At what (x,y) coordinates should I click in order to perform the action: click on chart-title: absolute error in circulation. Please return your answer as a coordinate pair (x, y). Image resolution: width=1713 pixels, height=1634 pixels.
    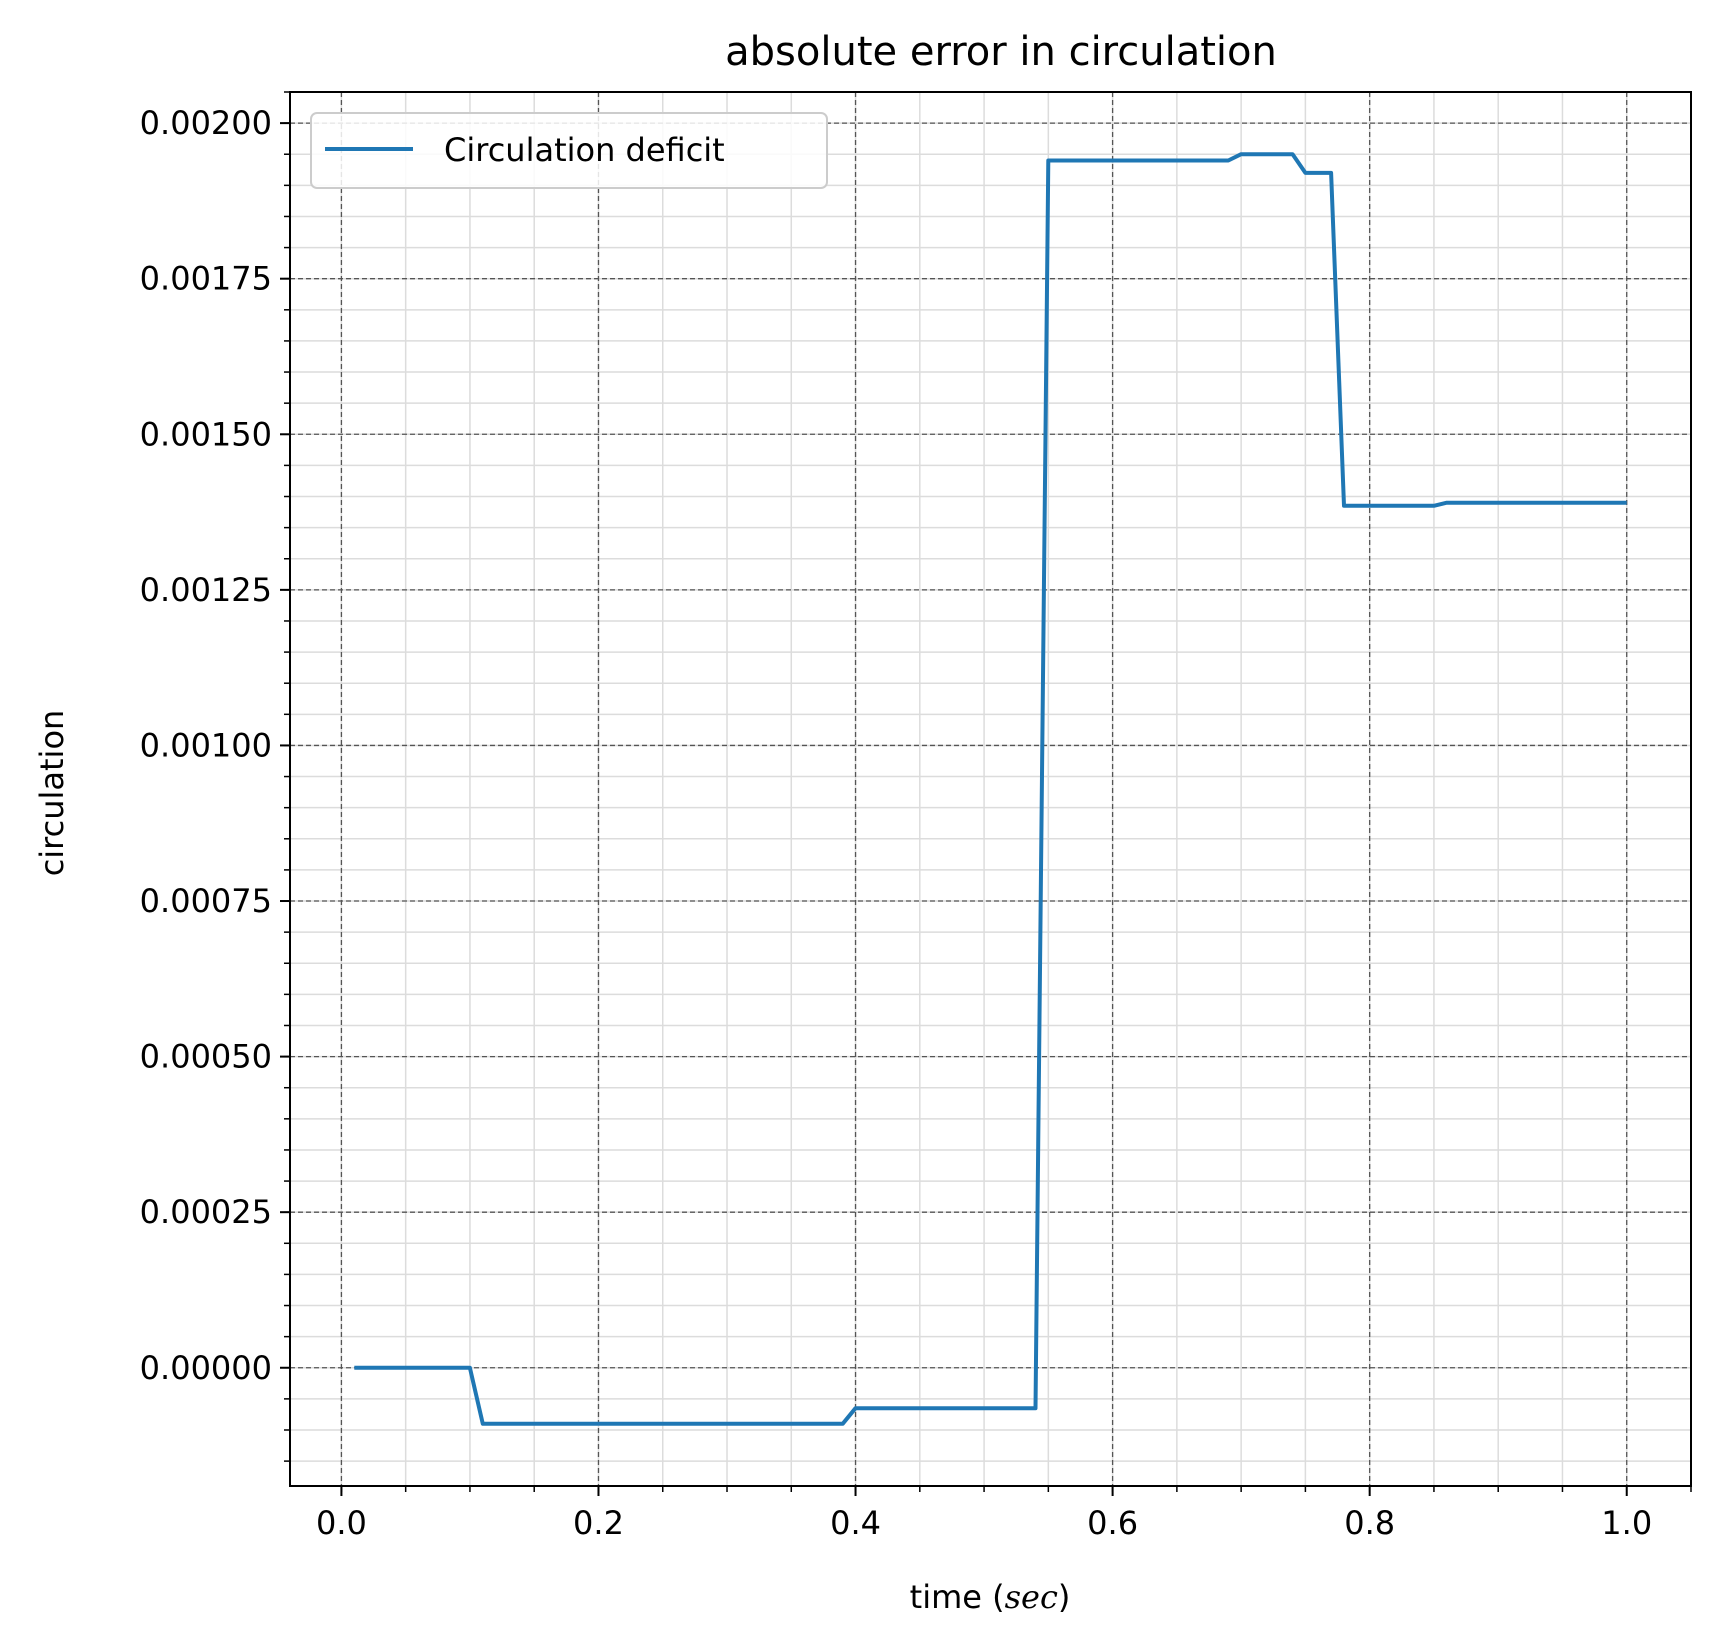
    Looking at the image, I should click on (1001, 52).